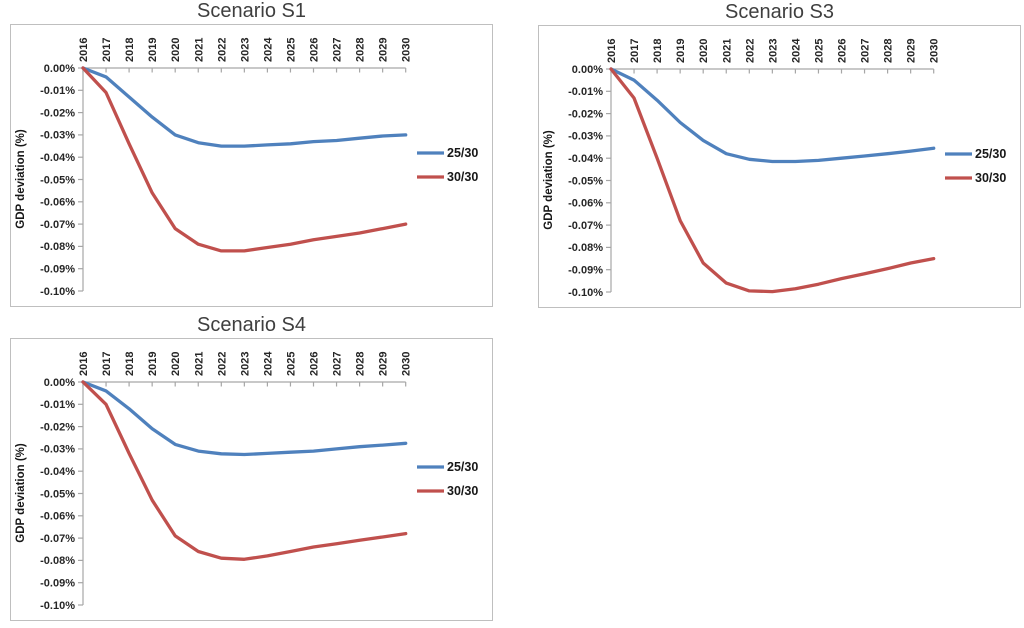 Image resolution: width=1024 pixels, height=628 pixels. I want to click on chart-title: Scenario S3, so click(779, 12).